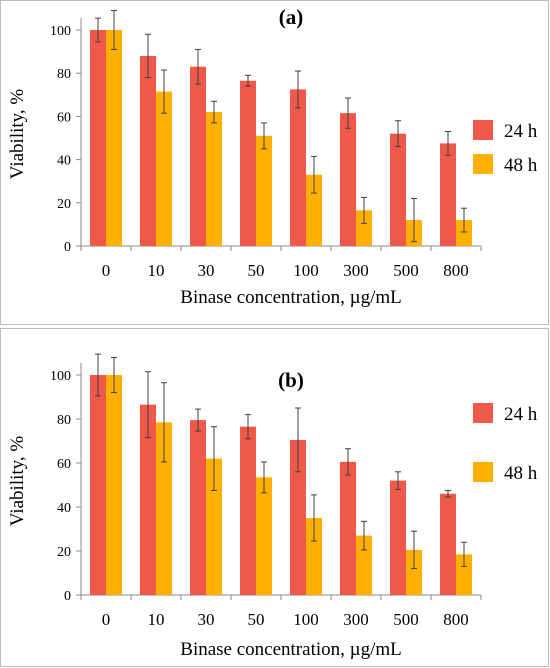 Image resolution: width=550 pixels, height=668 pixels. What do you see at coordinates (291, 17) in the screenshot?
I see `panel-label: (a)` at bounding box center [291, 17].